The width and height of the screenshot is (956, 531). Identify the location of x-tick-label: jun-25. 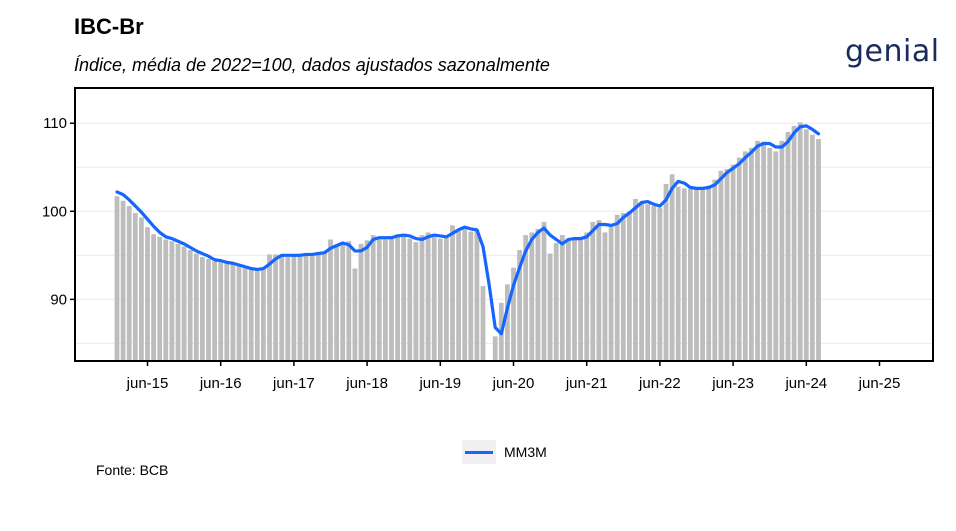
(879, 383).